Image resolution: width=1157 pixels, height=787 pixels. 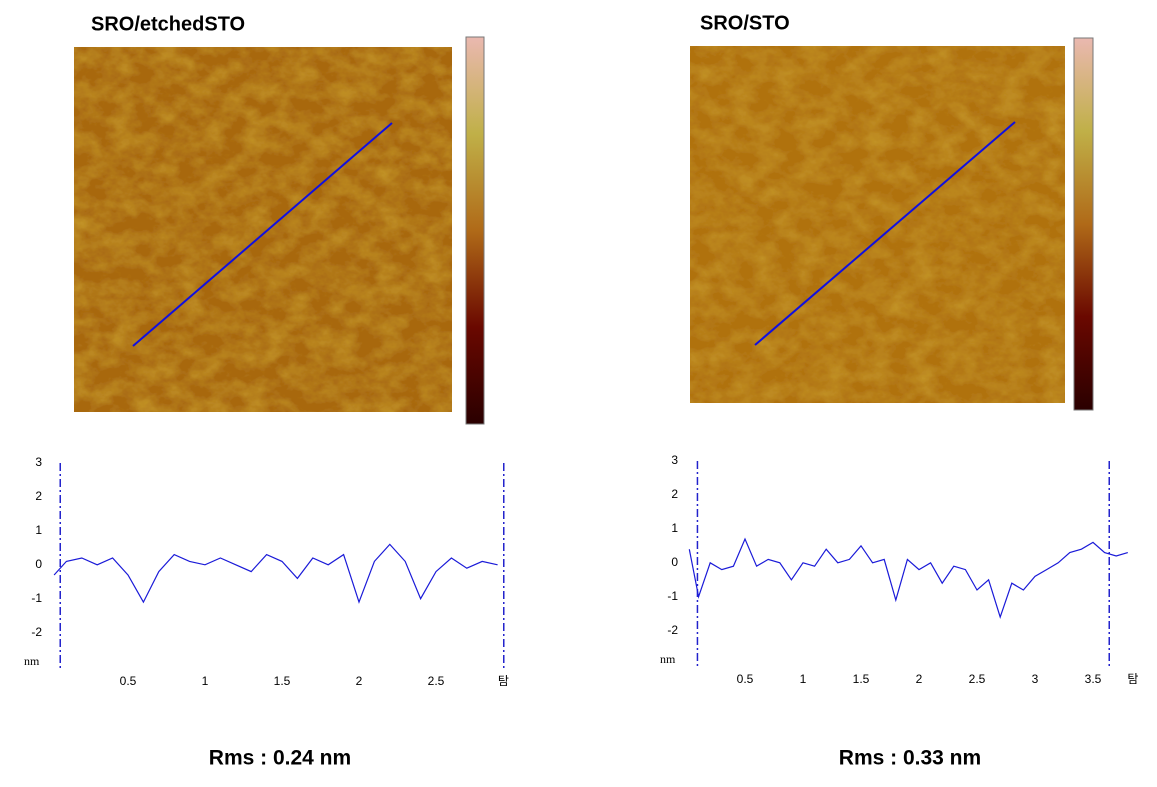 I want to click on panel-title: SRO/STO, so click(x=745, y=23).